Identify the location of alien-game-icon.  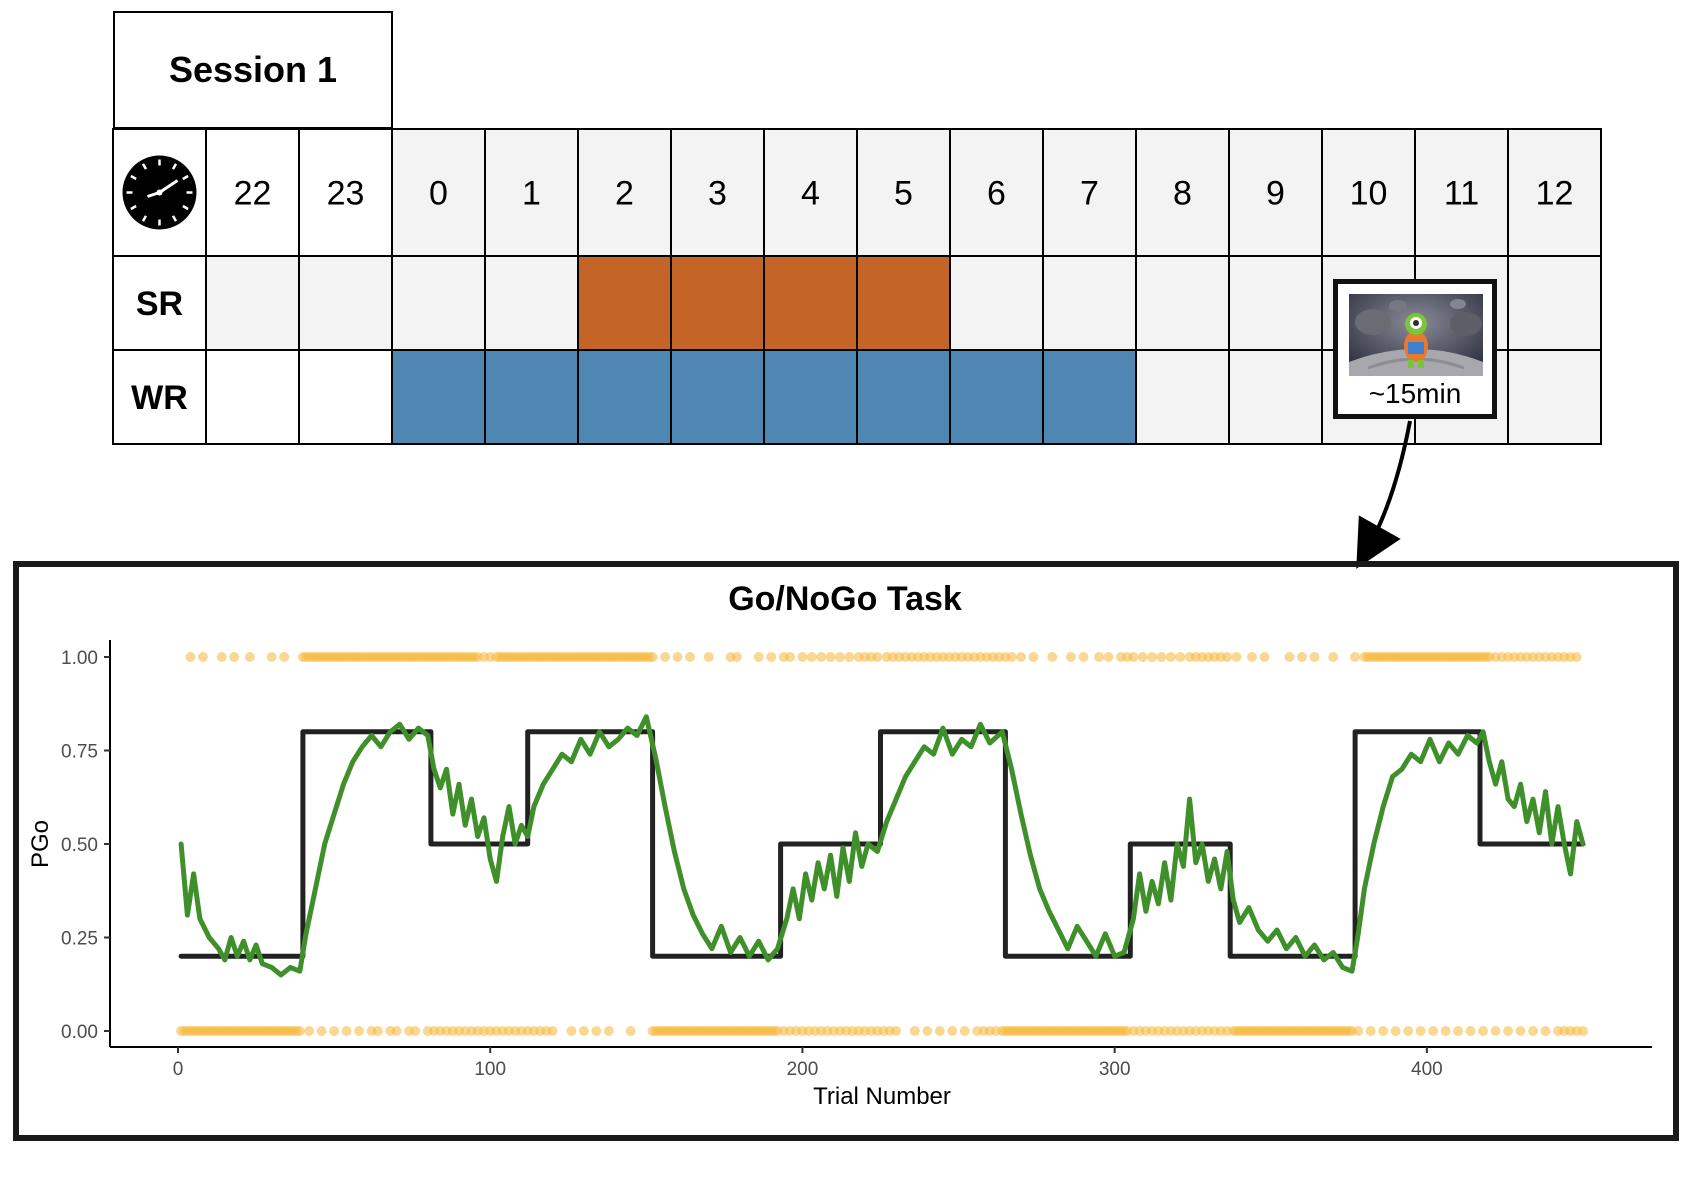
(1416, 335).